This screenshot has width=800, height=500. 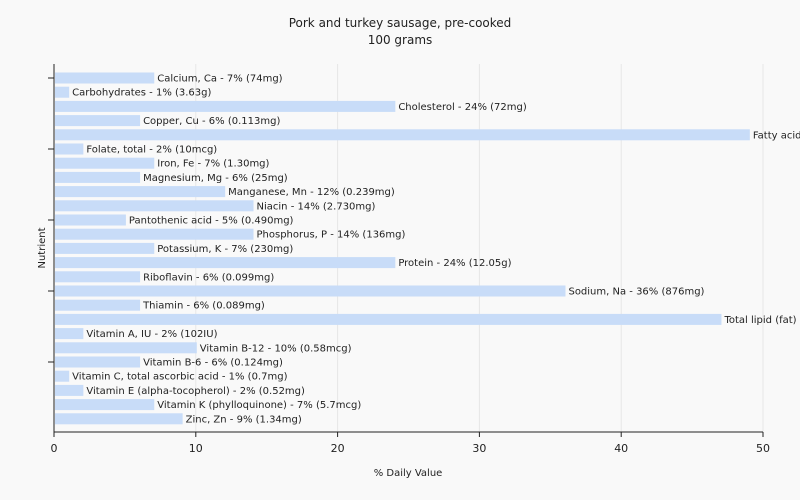 I want to click on x-tick-label: 30, so click(x=479, y=448).